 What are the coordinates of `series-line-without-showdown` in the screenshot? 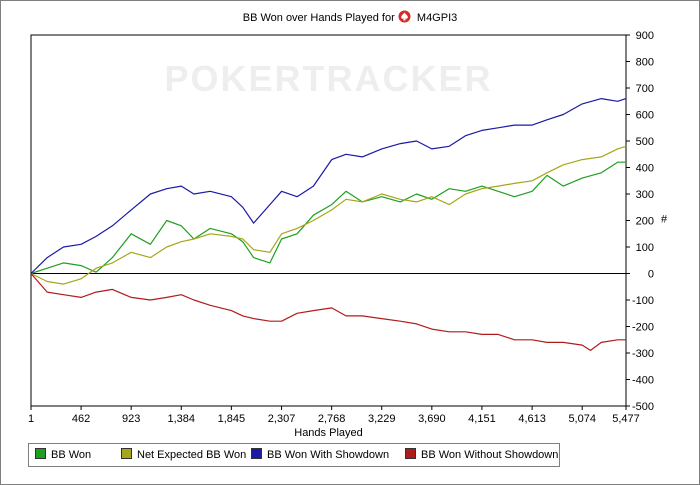 It's located at (328, 312).